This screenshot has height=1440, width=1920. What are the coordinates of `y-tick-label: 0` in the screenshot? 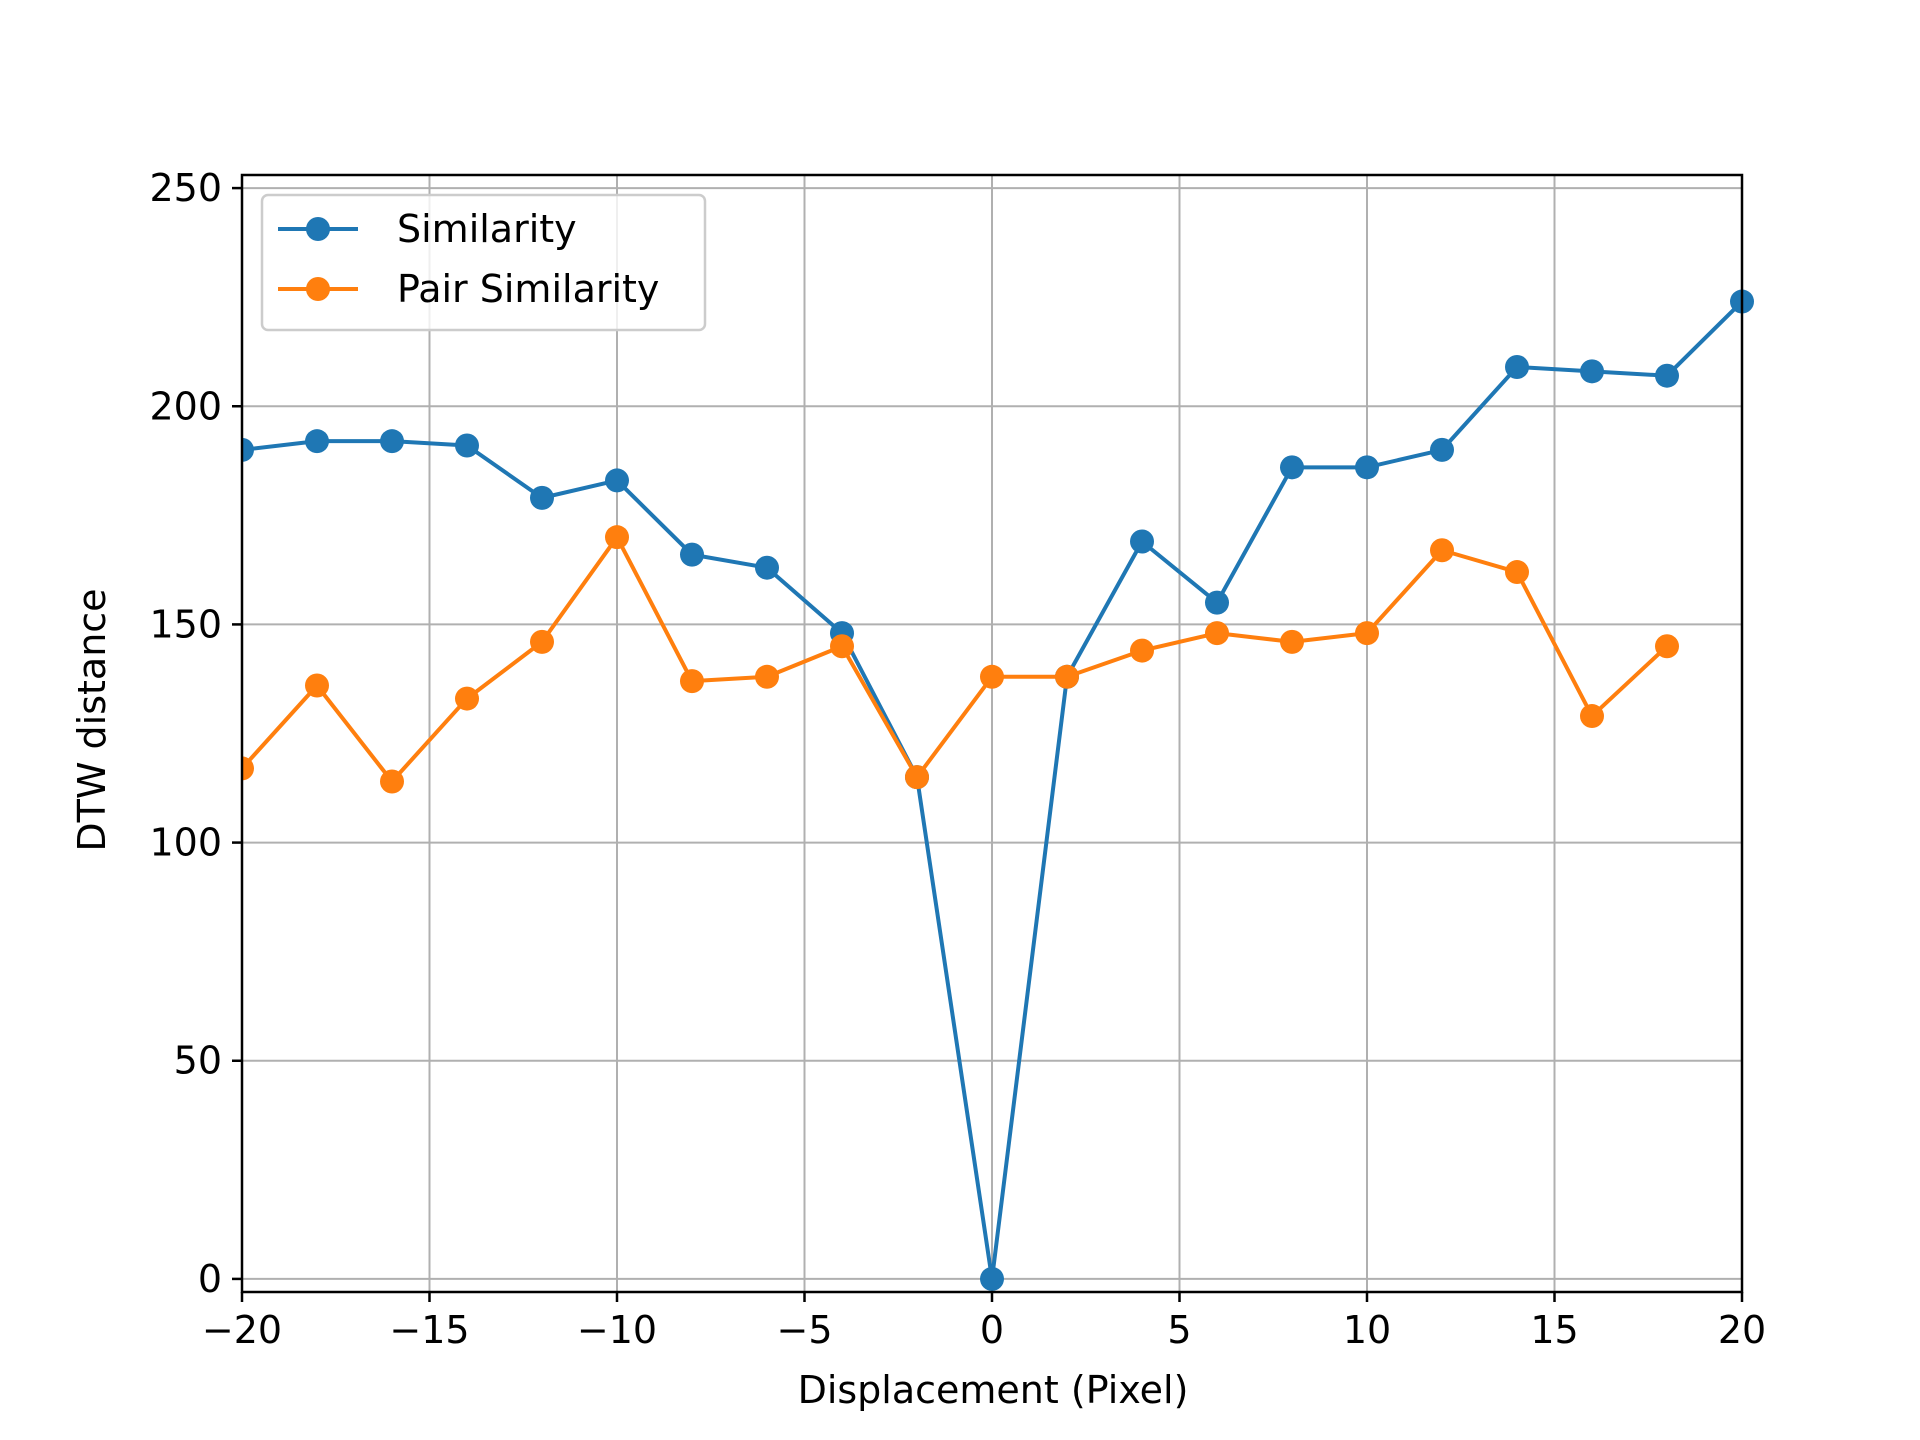 It's located at (210, 1279).